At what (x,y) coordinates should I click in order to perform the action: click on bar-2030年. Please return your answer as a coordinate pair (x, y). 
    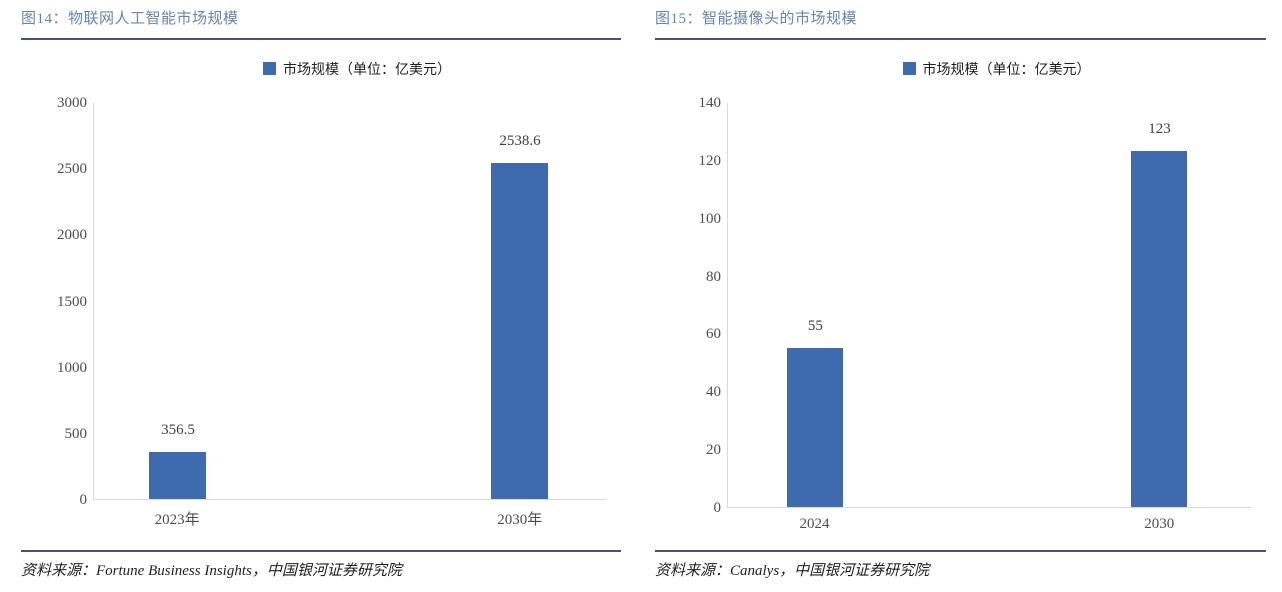
    Looking at the image, I should click on (520, 331).